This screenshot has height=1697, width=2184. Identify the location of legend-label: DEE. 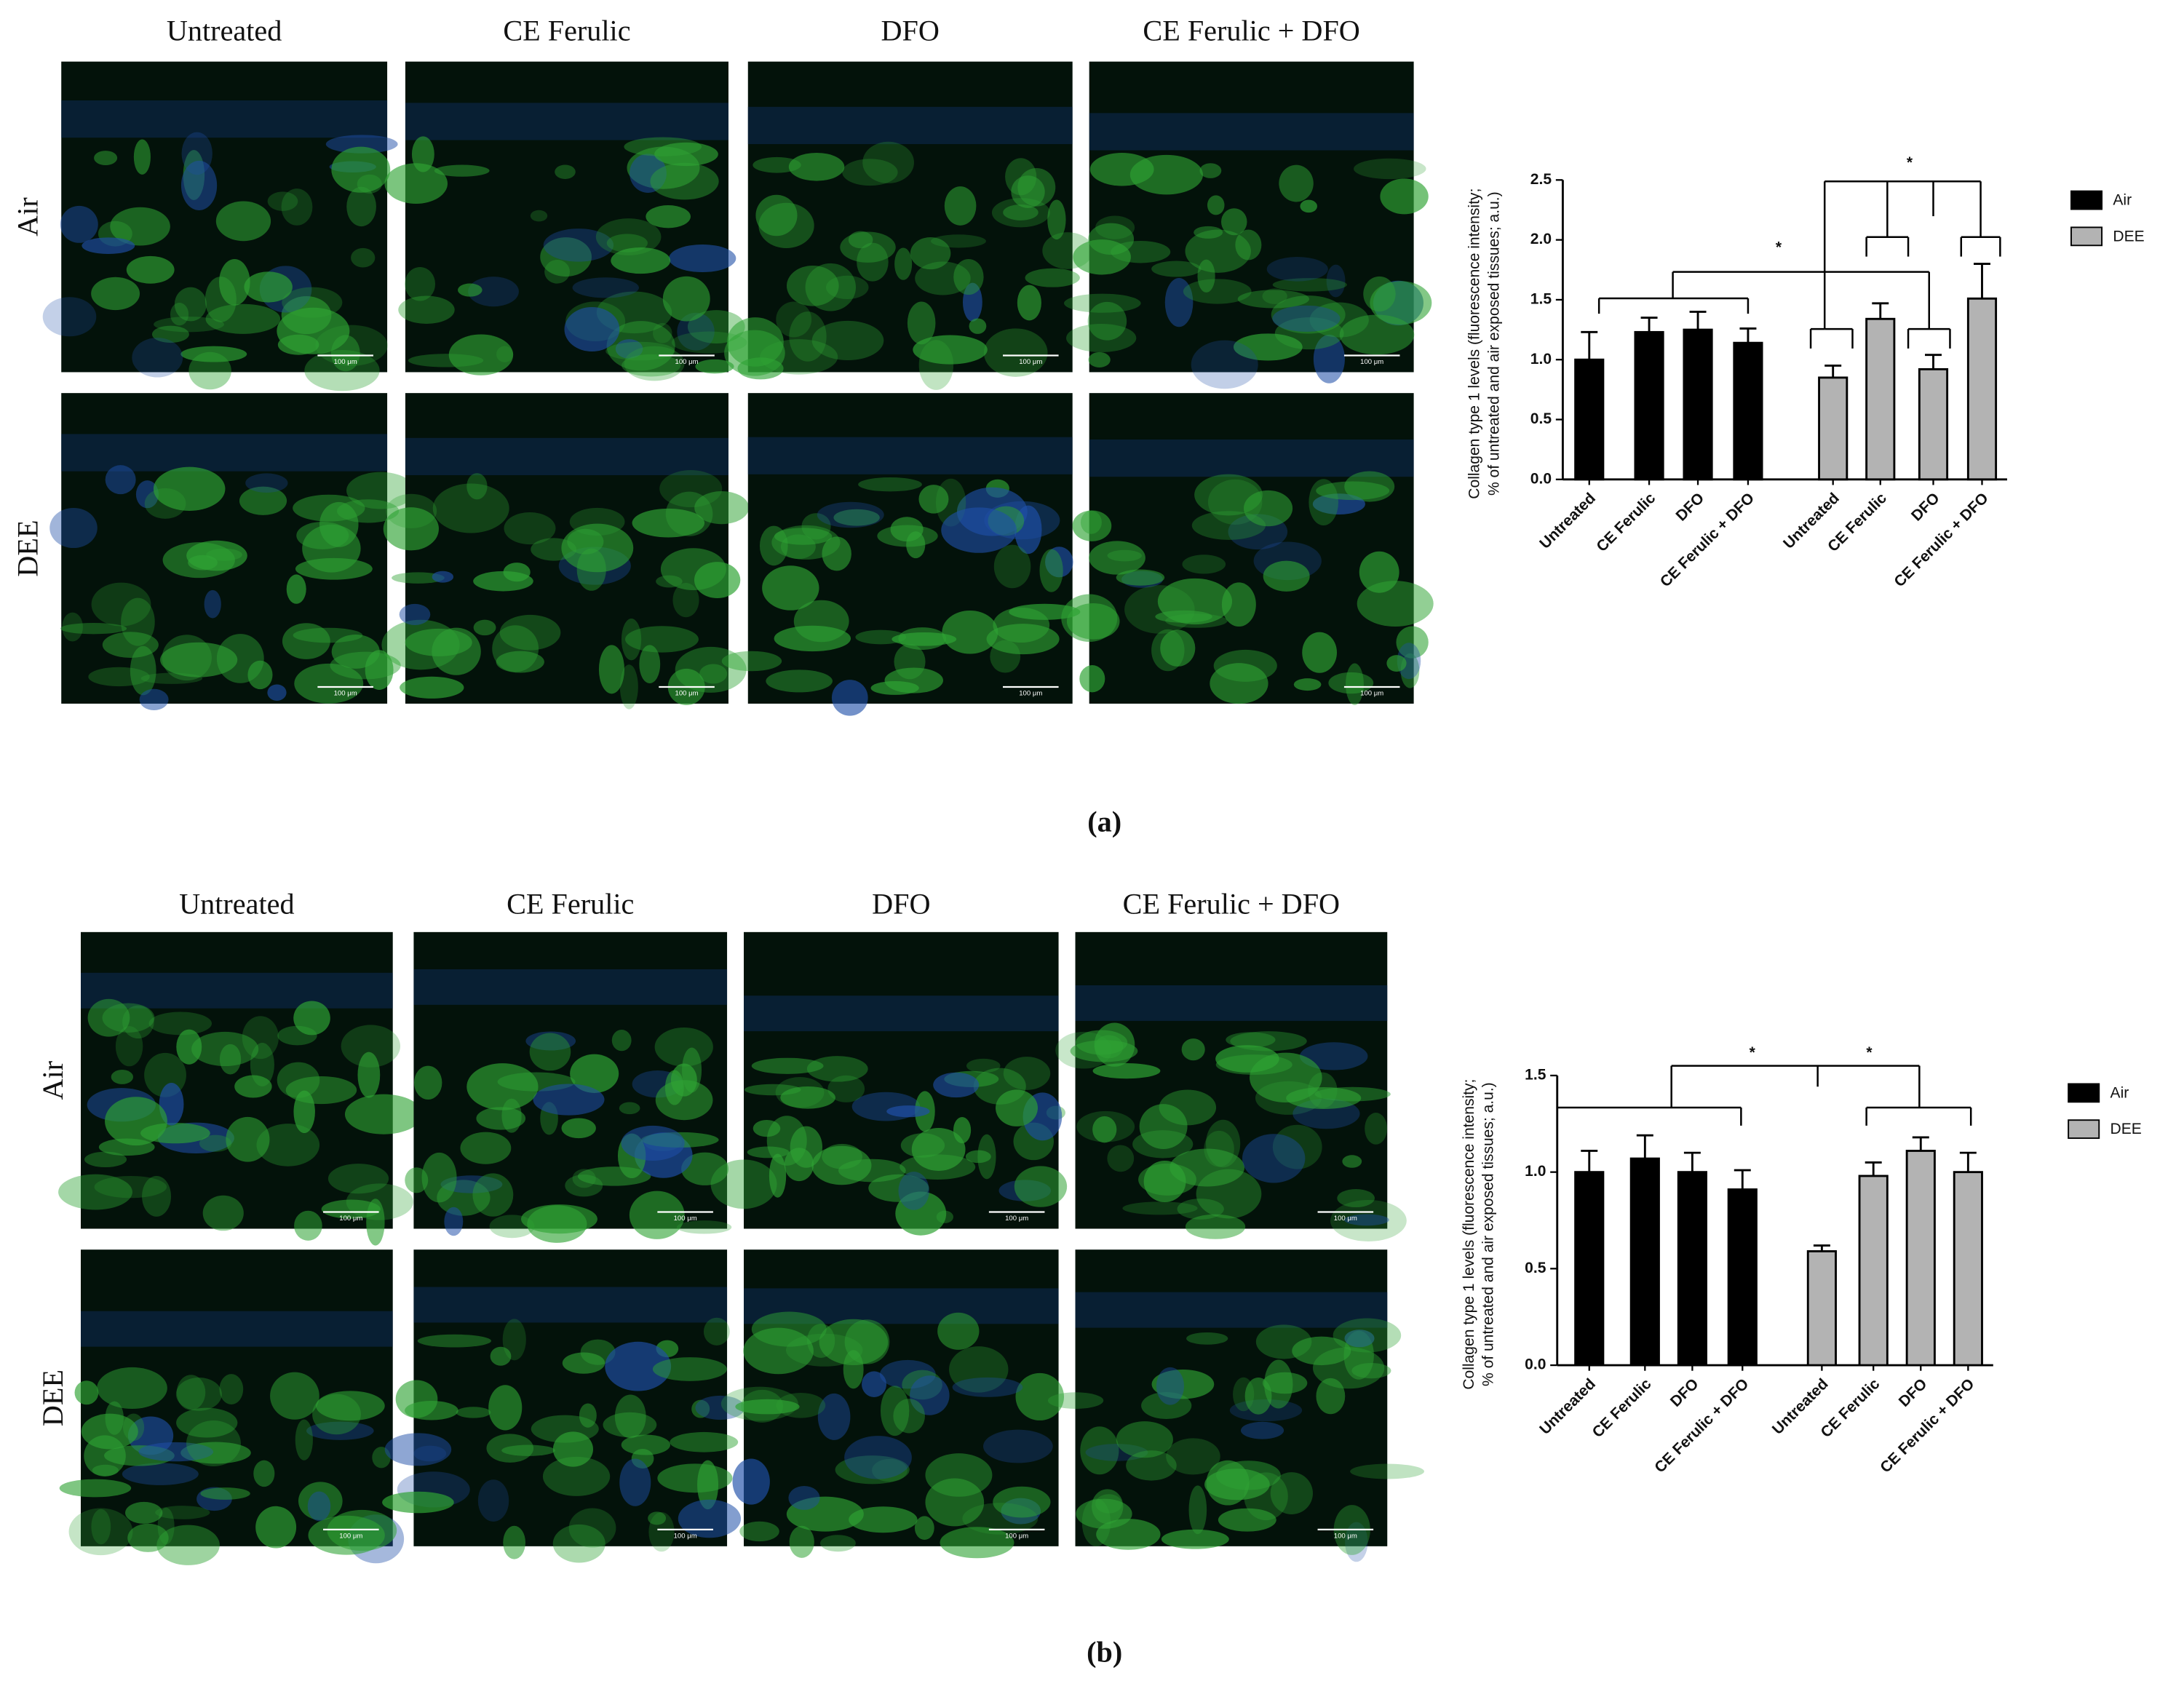
(2129, 237).